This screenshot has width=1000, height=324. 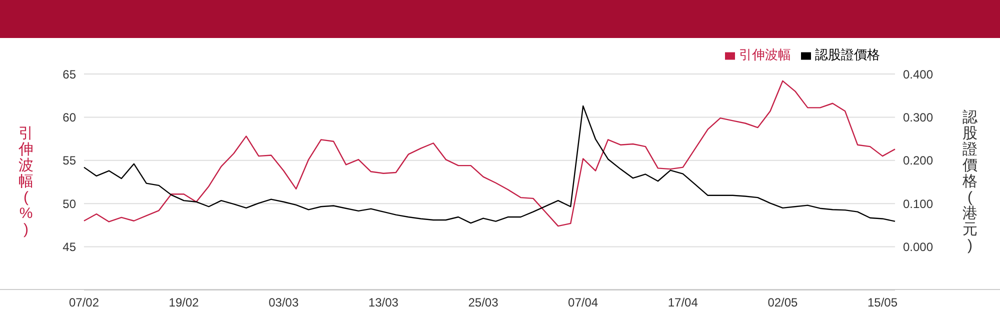 I want to click on y-tick-label: 60, so click(x=69, y=117).